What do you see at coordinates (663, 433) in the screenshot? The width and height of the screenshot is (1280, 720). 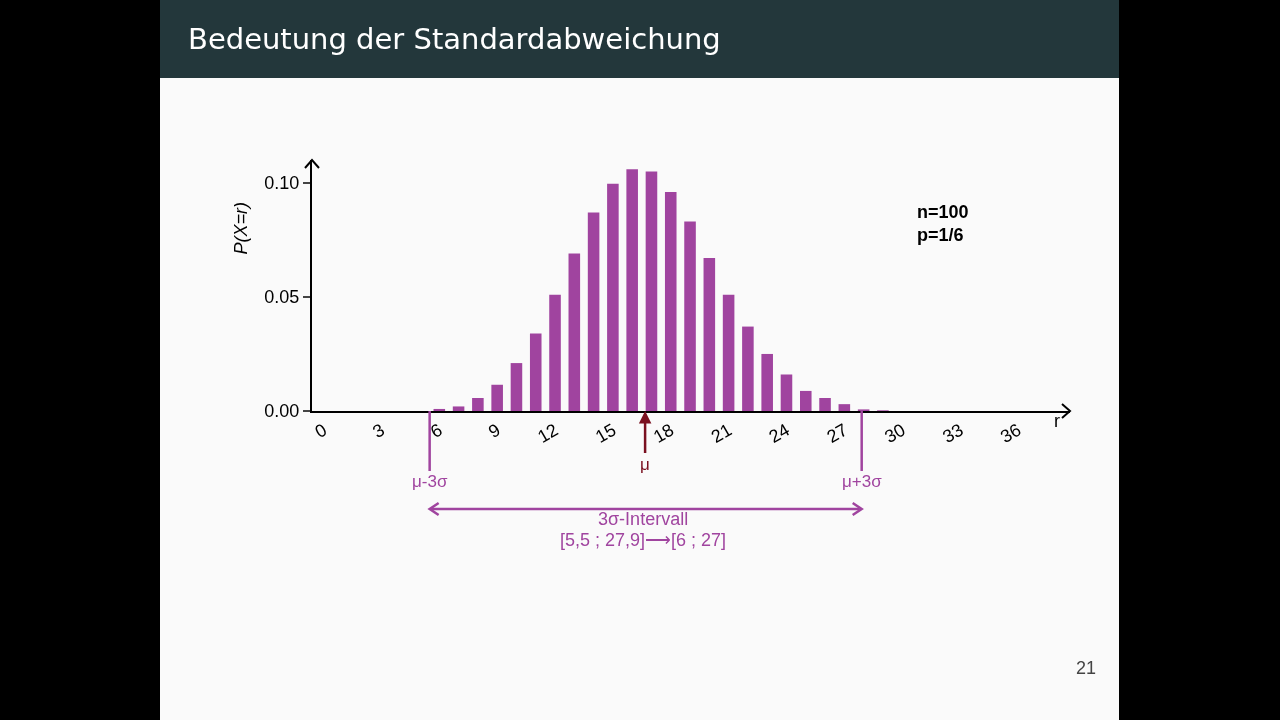 I see `x-tick-label: 18` at bounding box center [663, 433].